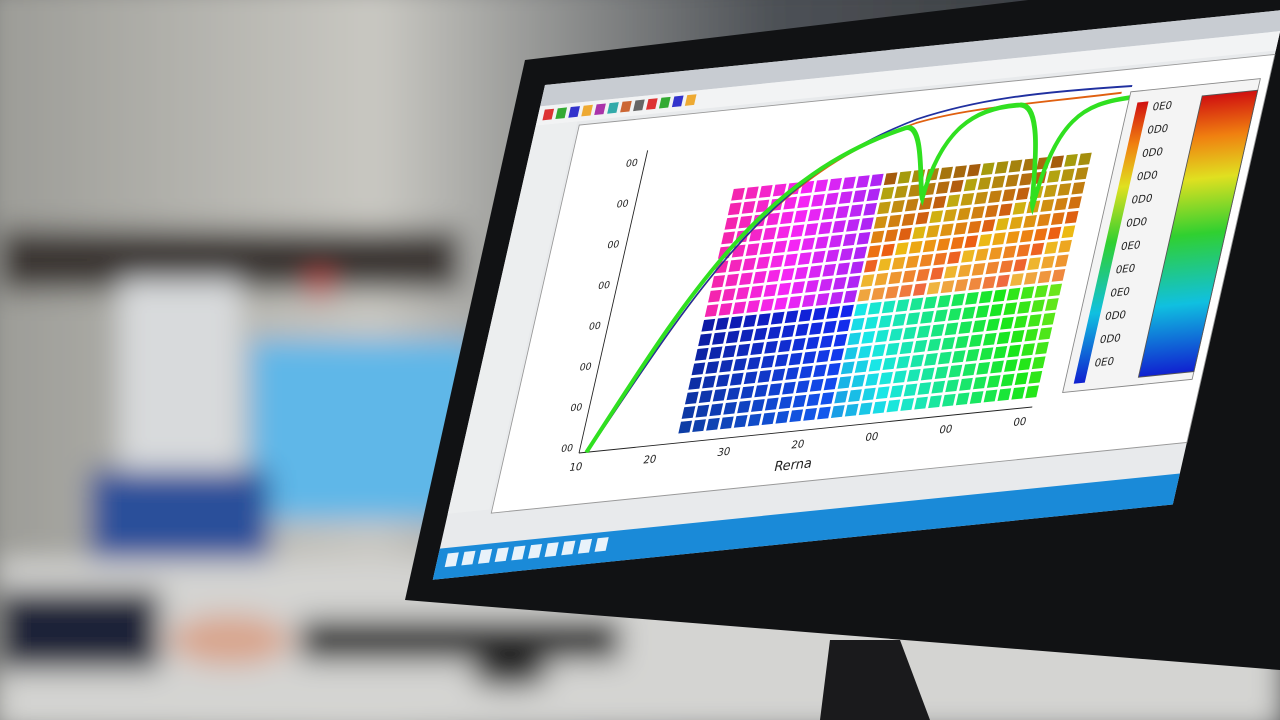 Image resolution: width=1280 pixels, height=720 pixels. Describe the element at coordinates (805, 430) in the screenshot. I see `x-axis` at that location.